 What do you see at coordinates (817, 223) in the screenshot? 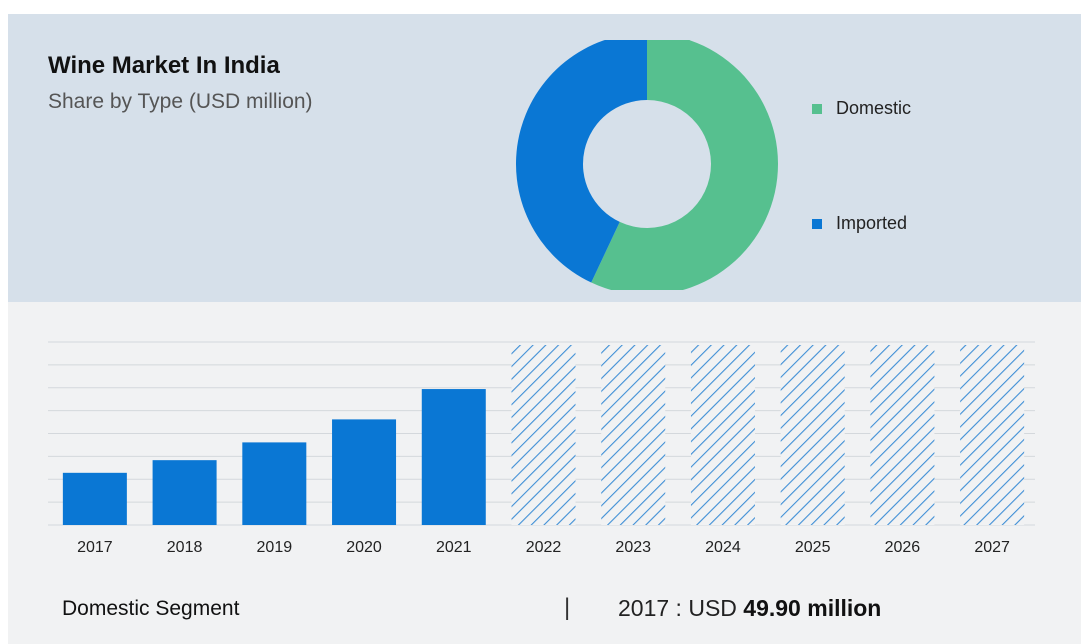
I see `legend-swatch-imported` at bounding box center [817, 223].